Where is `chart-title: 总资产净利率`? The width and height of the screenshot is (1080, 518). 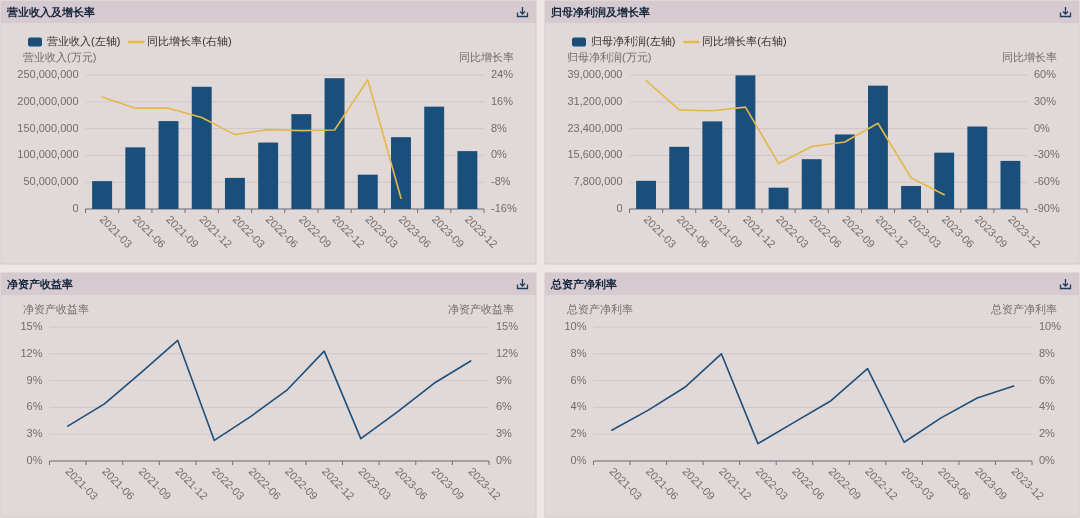 chart-title: 总资产净利率 is located at coordinates (583, 284).